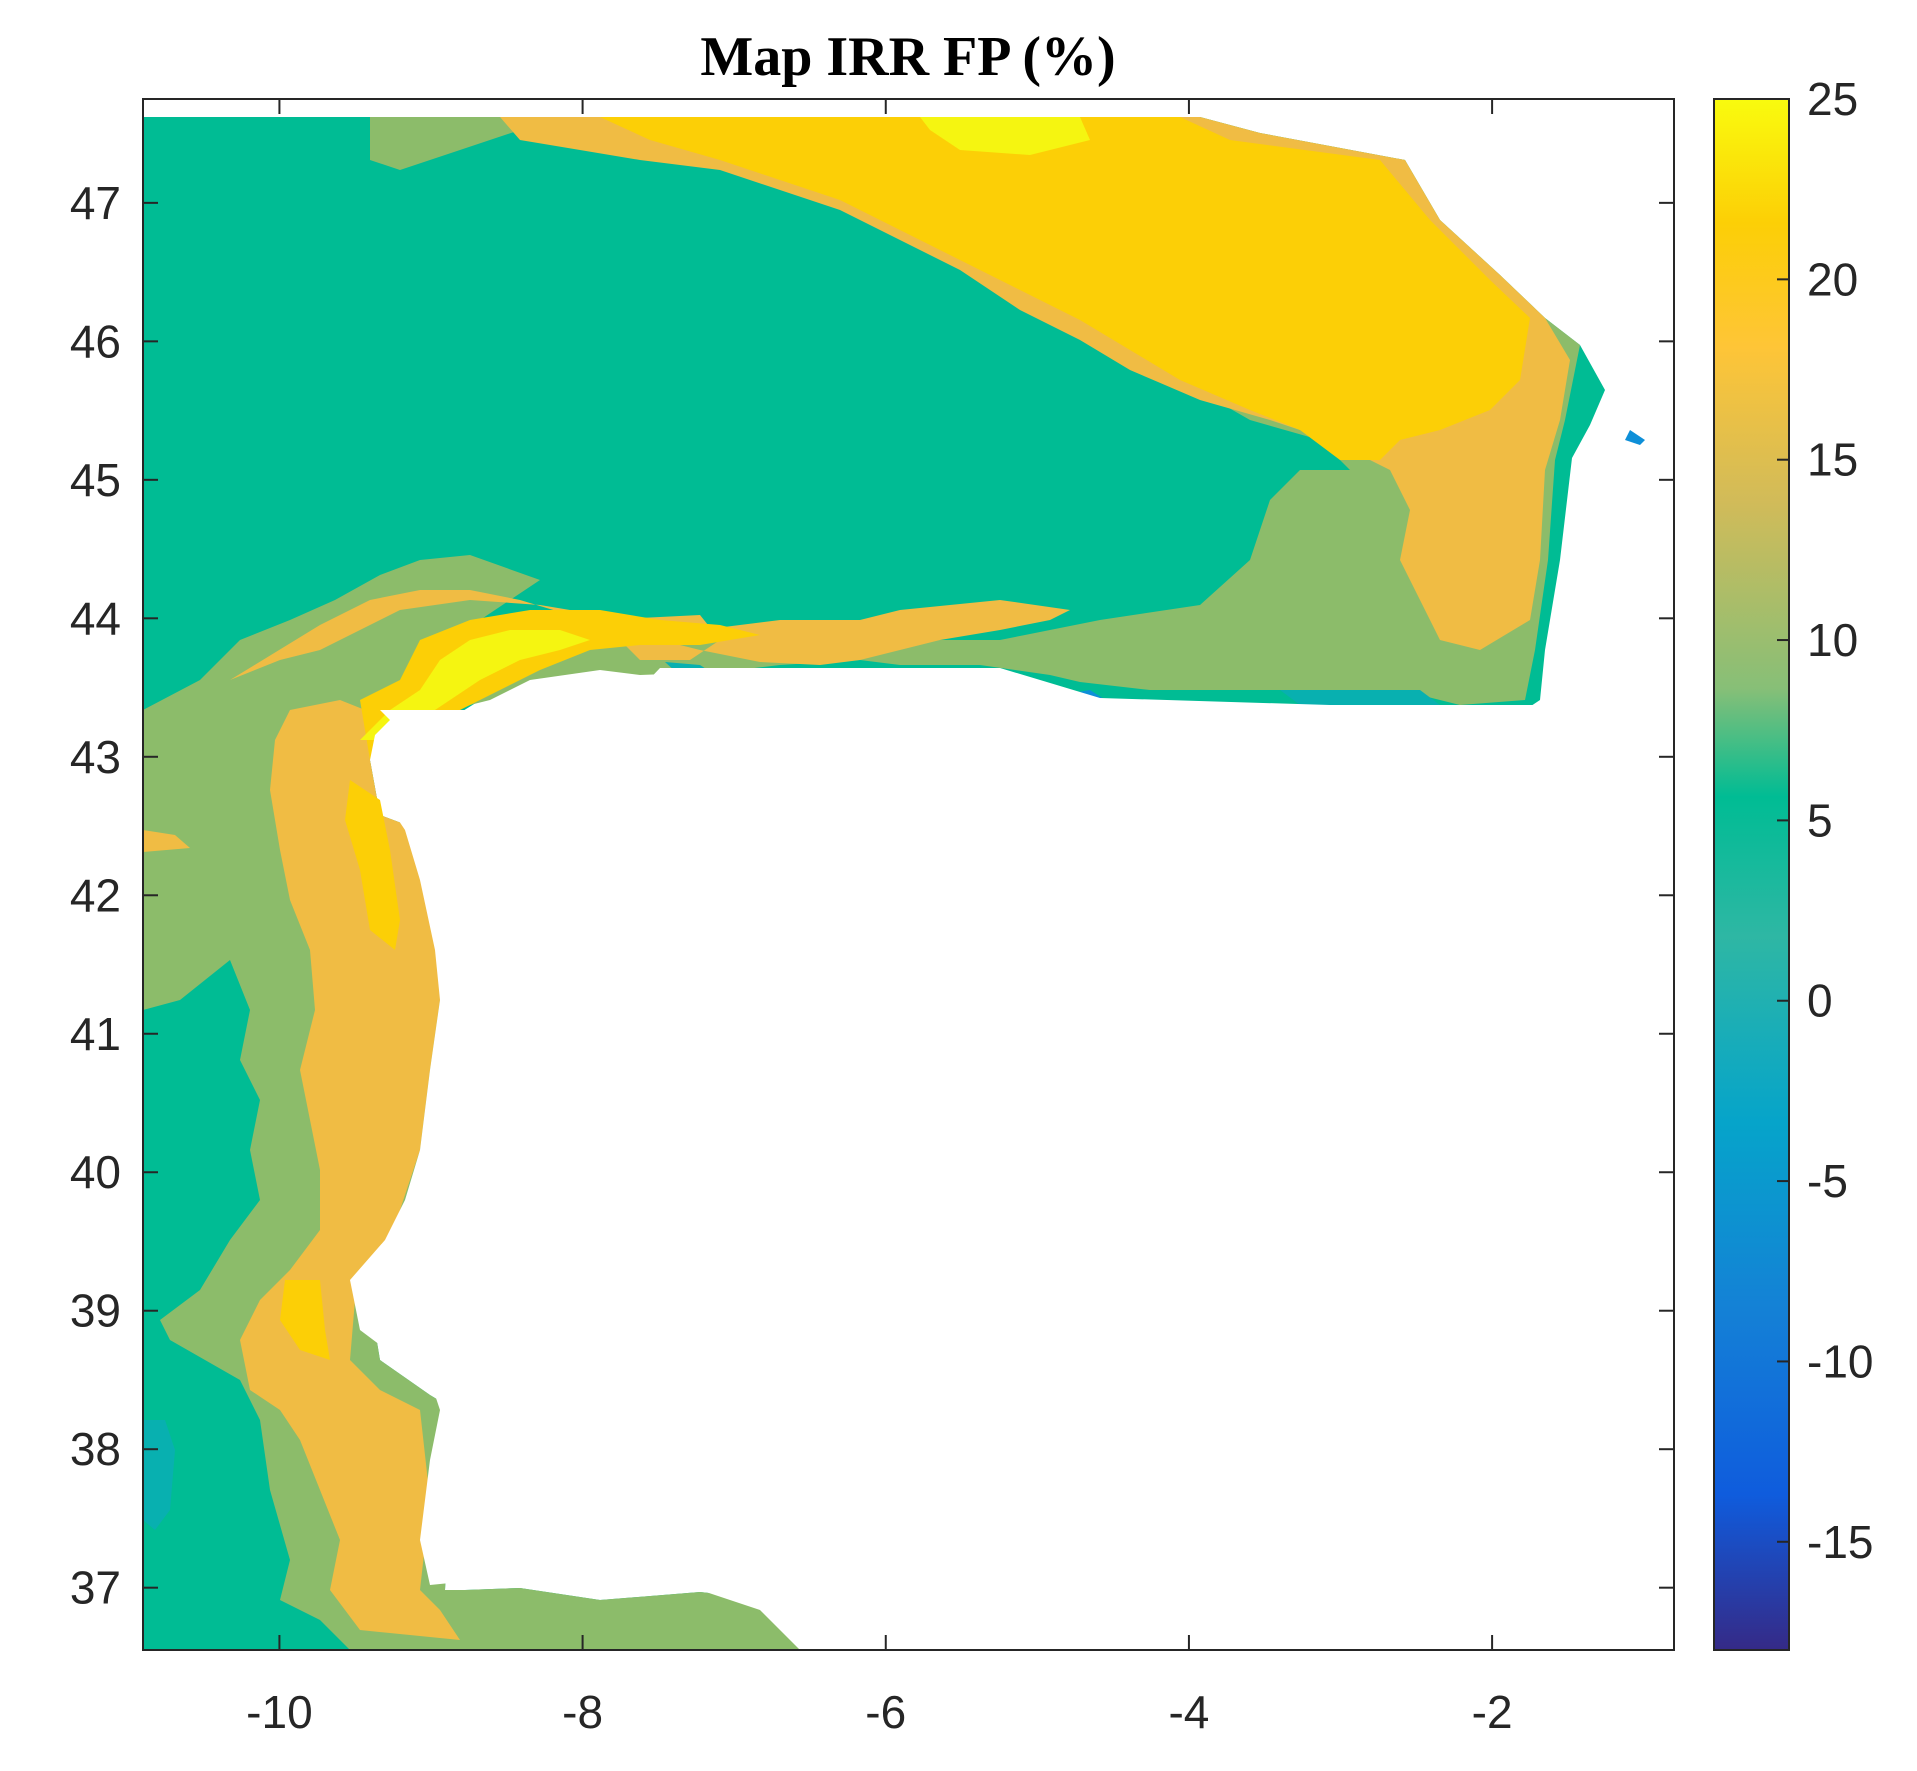 The height and width of the screenshot is (1771, 1917). I want to click on chart-title: Map IRR FP (%), so click(907, 57).